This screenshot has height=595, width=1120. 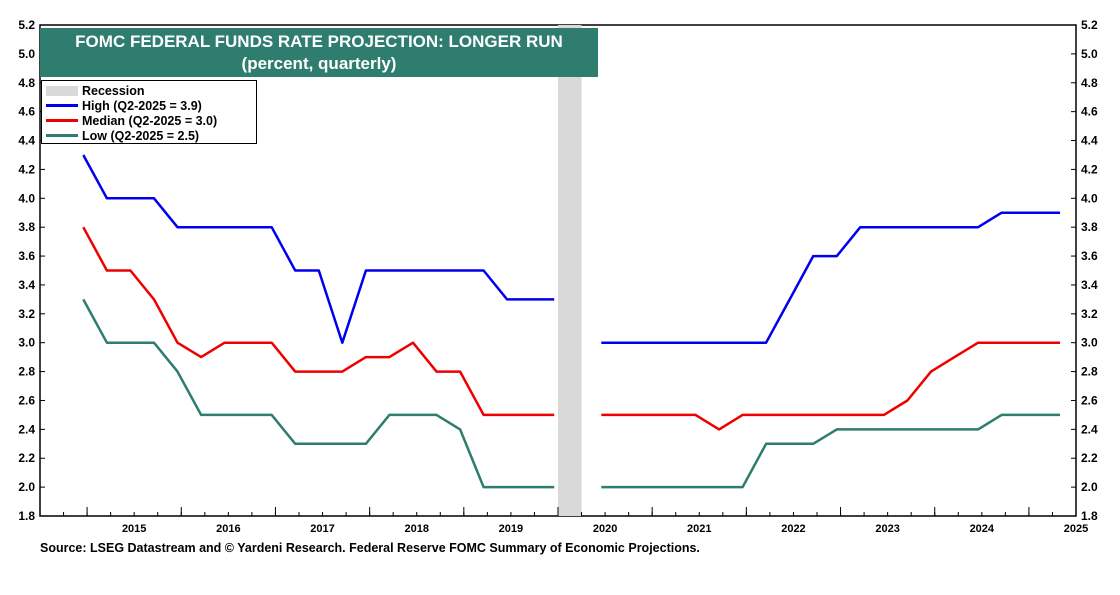 What do you see at coordinates (62, 135) in the screenshot?
I see `low-swatch` at bounding box center [62, 135].